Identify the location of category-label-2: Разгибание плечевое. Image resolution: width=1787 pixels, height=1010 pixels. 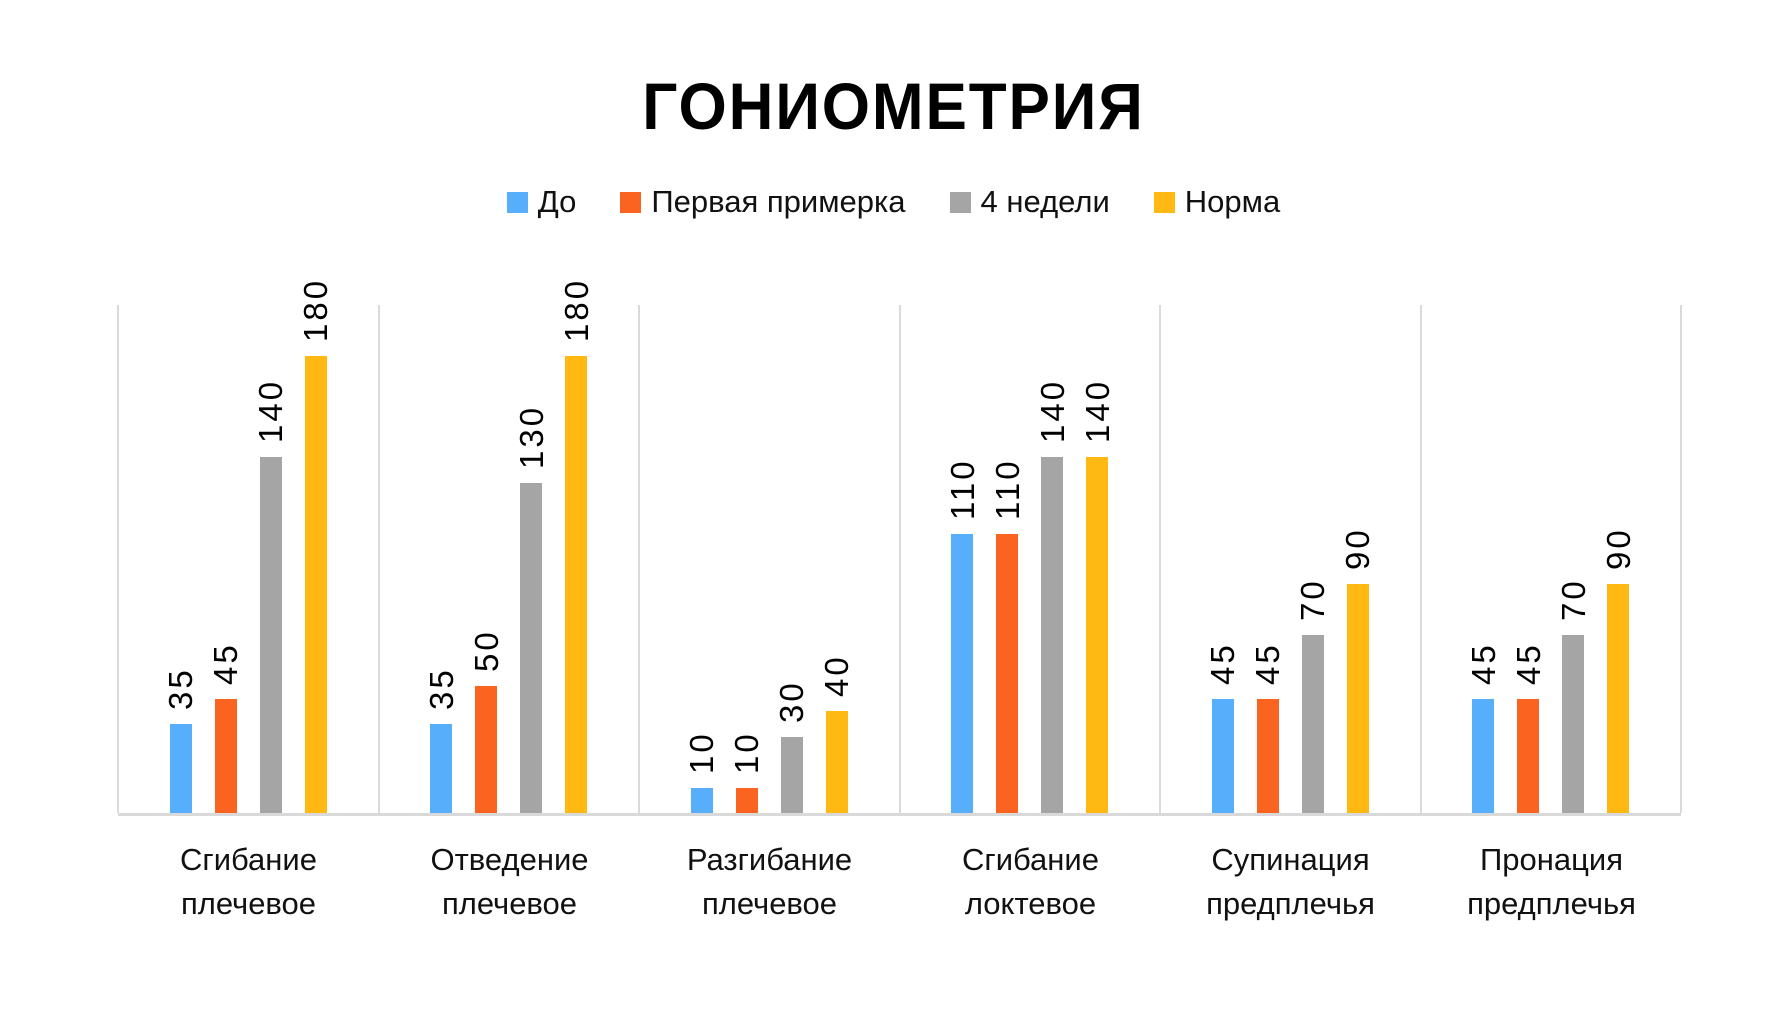
(769, 881).